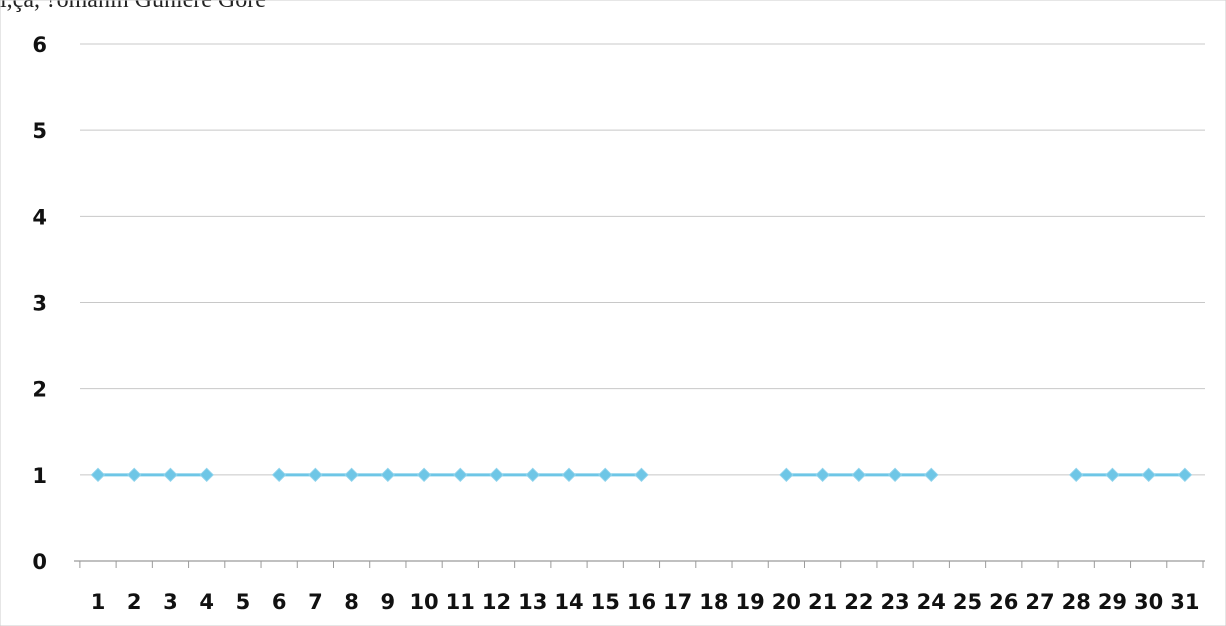 The image size is (1226, 626). I want to click on data-series, so click(641, 475).